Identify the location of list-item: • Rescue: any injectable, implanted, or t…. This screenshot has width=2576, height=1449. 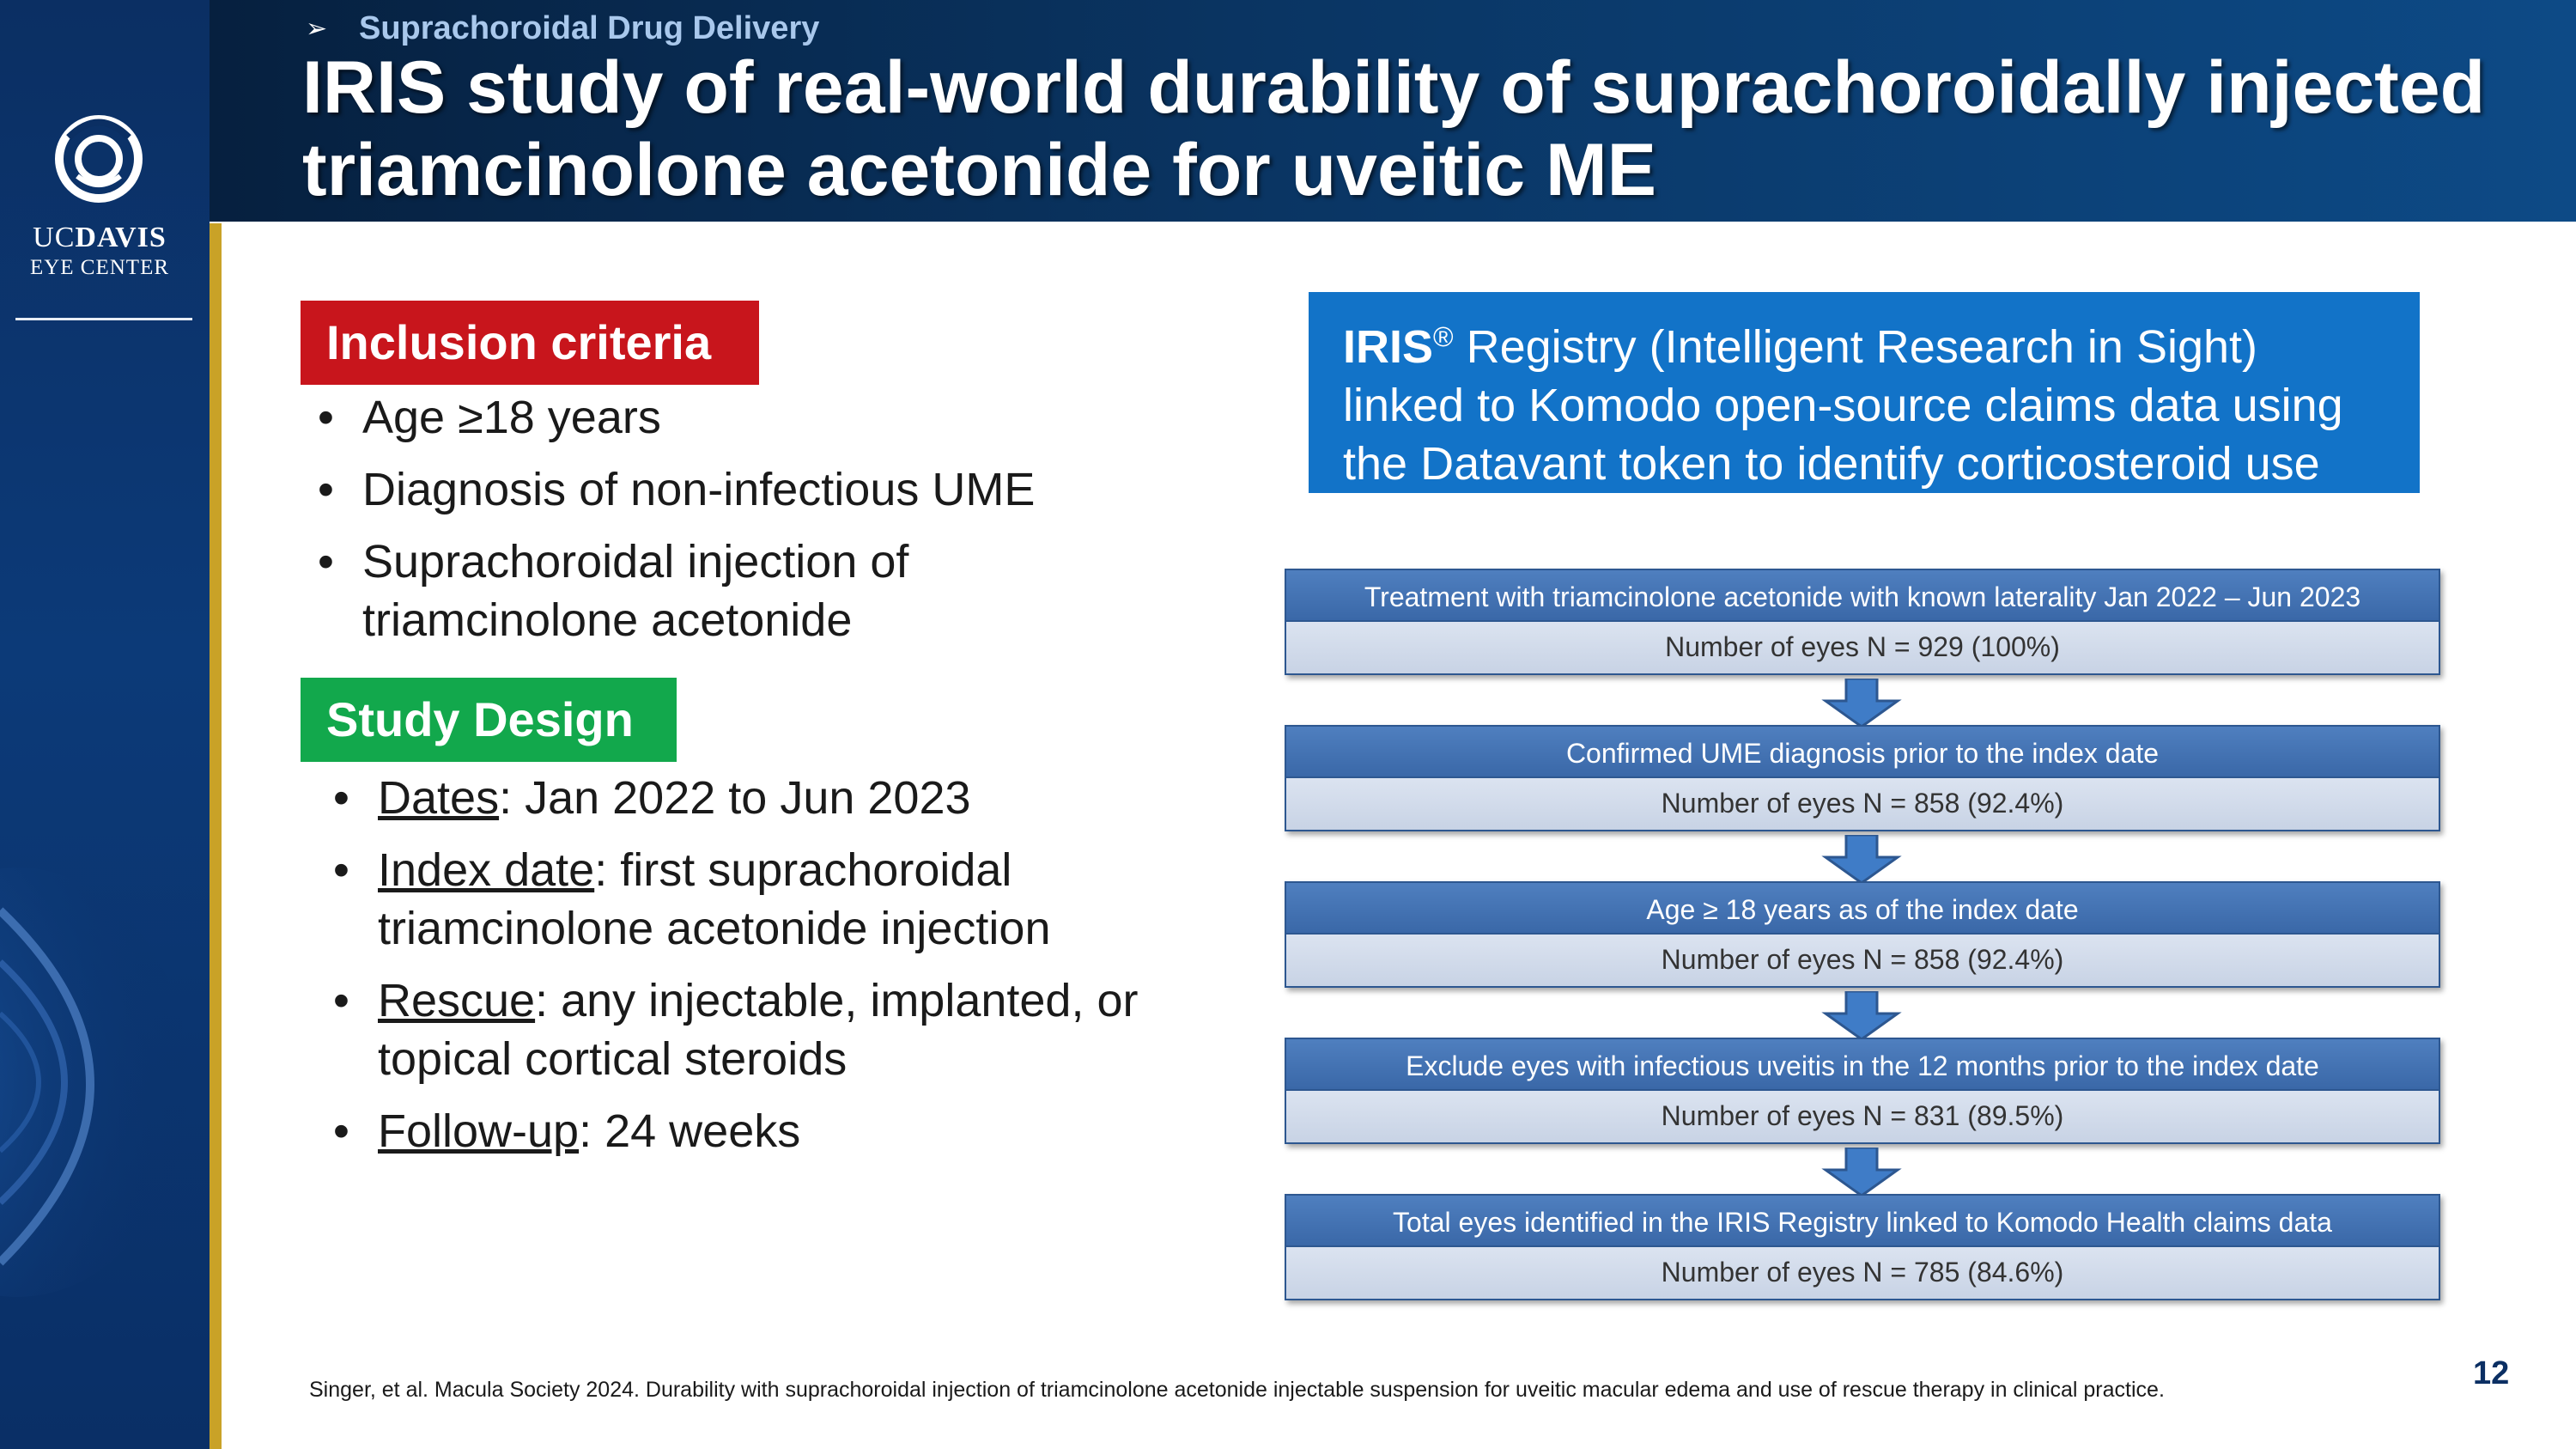
(735, 1029).